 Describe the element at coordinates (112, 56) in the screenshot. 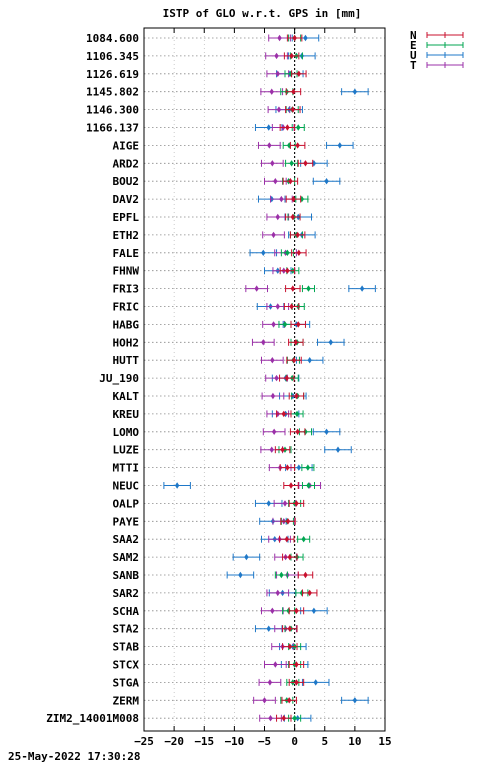

I see `station-label: 1106.345` at that location.